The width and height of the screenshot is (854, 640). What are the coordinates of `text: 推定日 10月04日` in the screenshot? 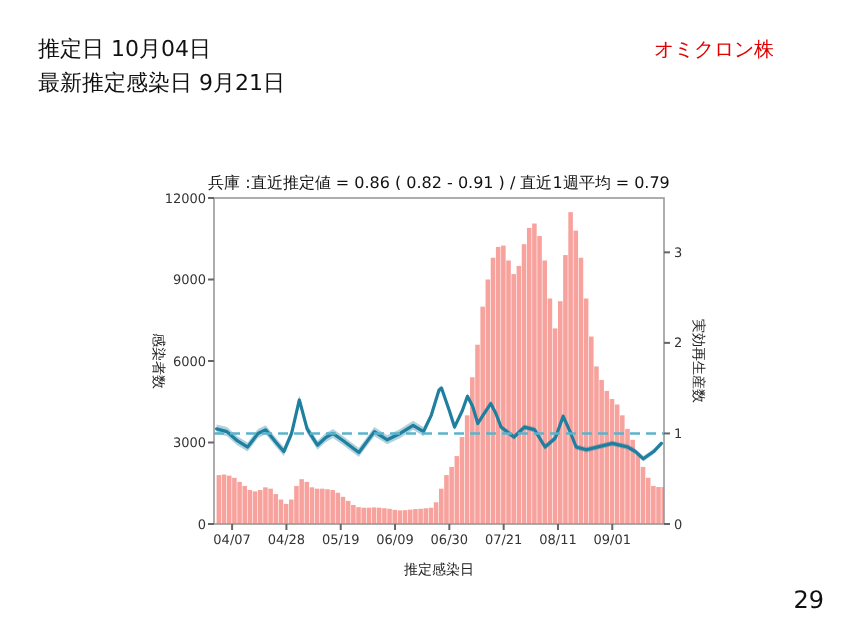 It's located at (124, 49).